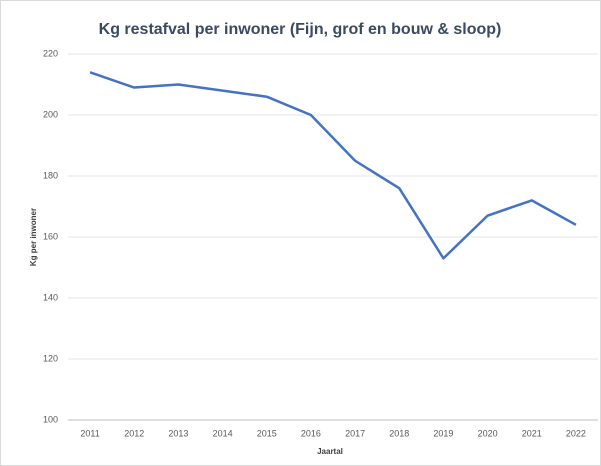 The width and height of the screenshot is (601, 466). I want to click on y-tick-label: 140, so click(50, 297).